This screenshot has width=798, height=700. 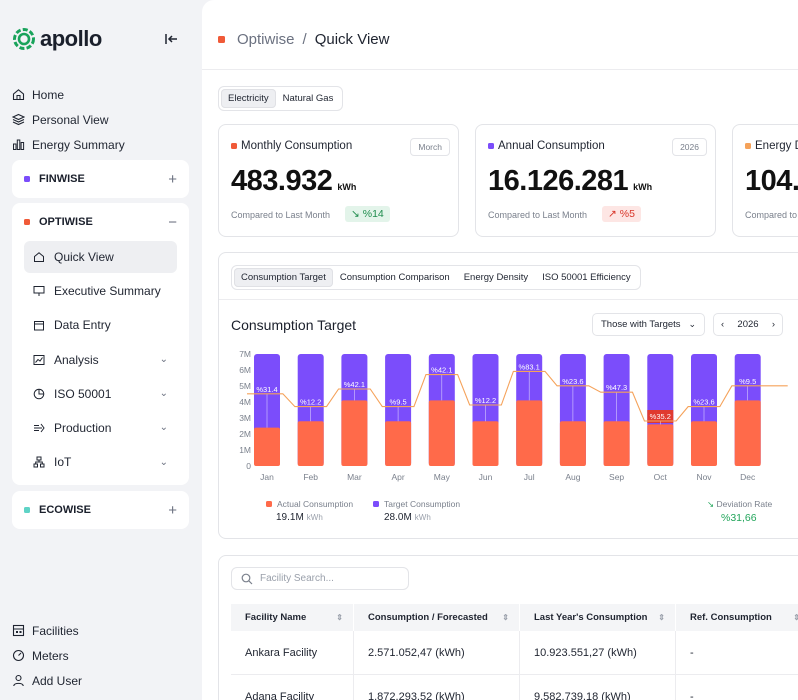 I want to click on card-compare-text: Compared to Last Month, so click(x=538, y=215).